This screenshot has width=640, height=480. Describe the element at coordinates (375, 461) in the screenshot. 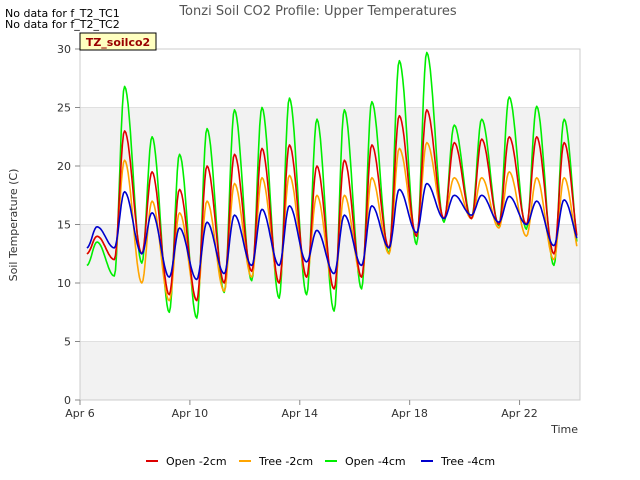

I see `legend-label-open-4cm: Open -4cm` at that location.